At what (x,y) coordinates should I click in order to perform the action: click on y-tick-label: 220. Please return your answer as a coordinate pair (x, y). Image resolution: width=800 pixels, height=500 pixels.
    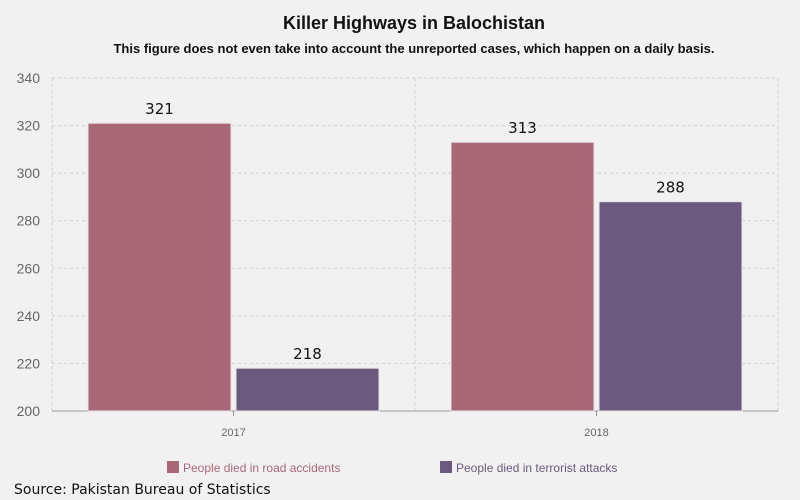
    Looking at the image, I should click on (29, 363).